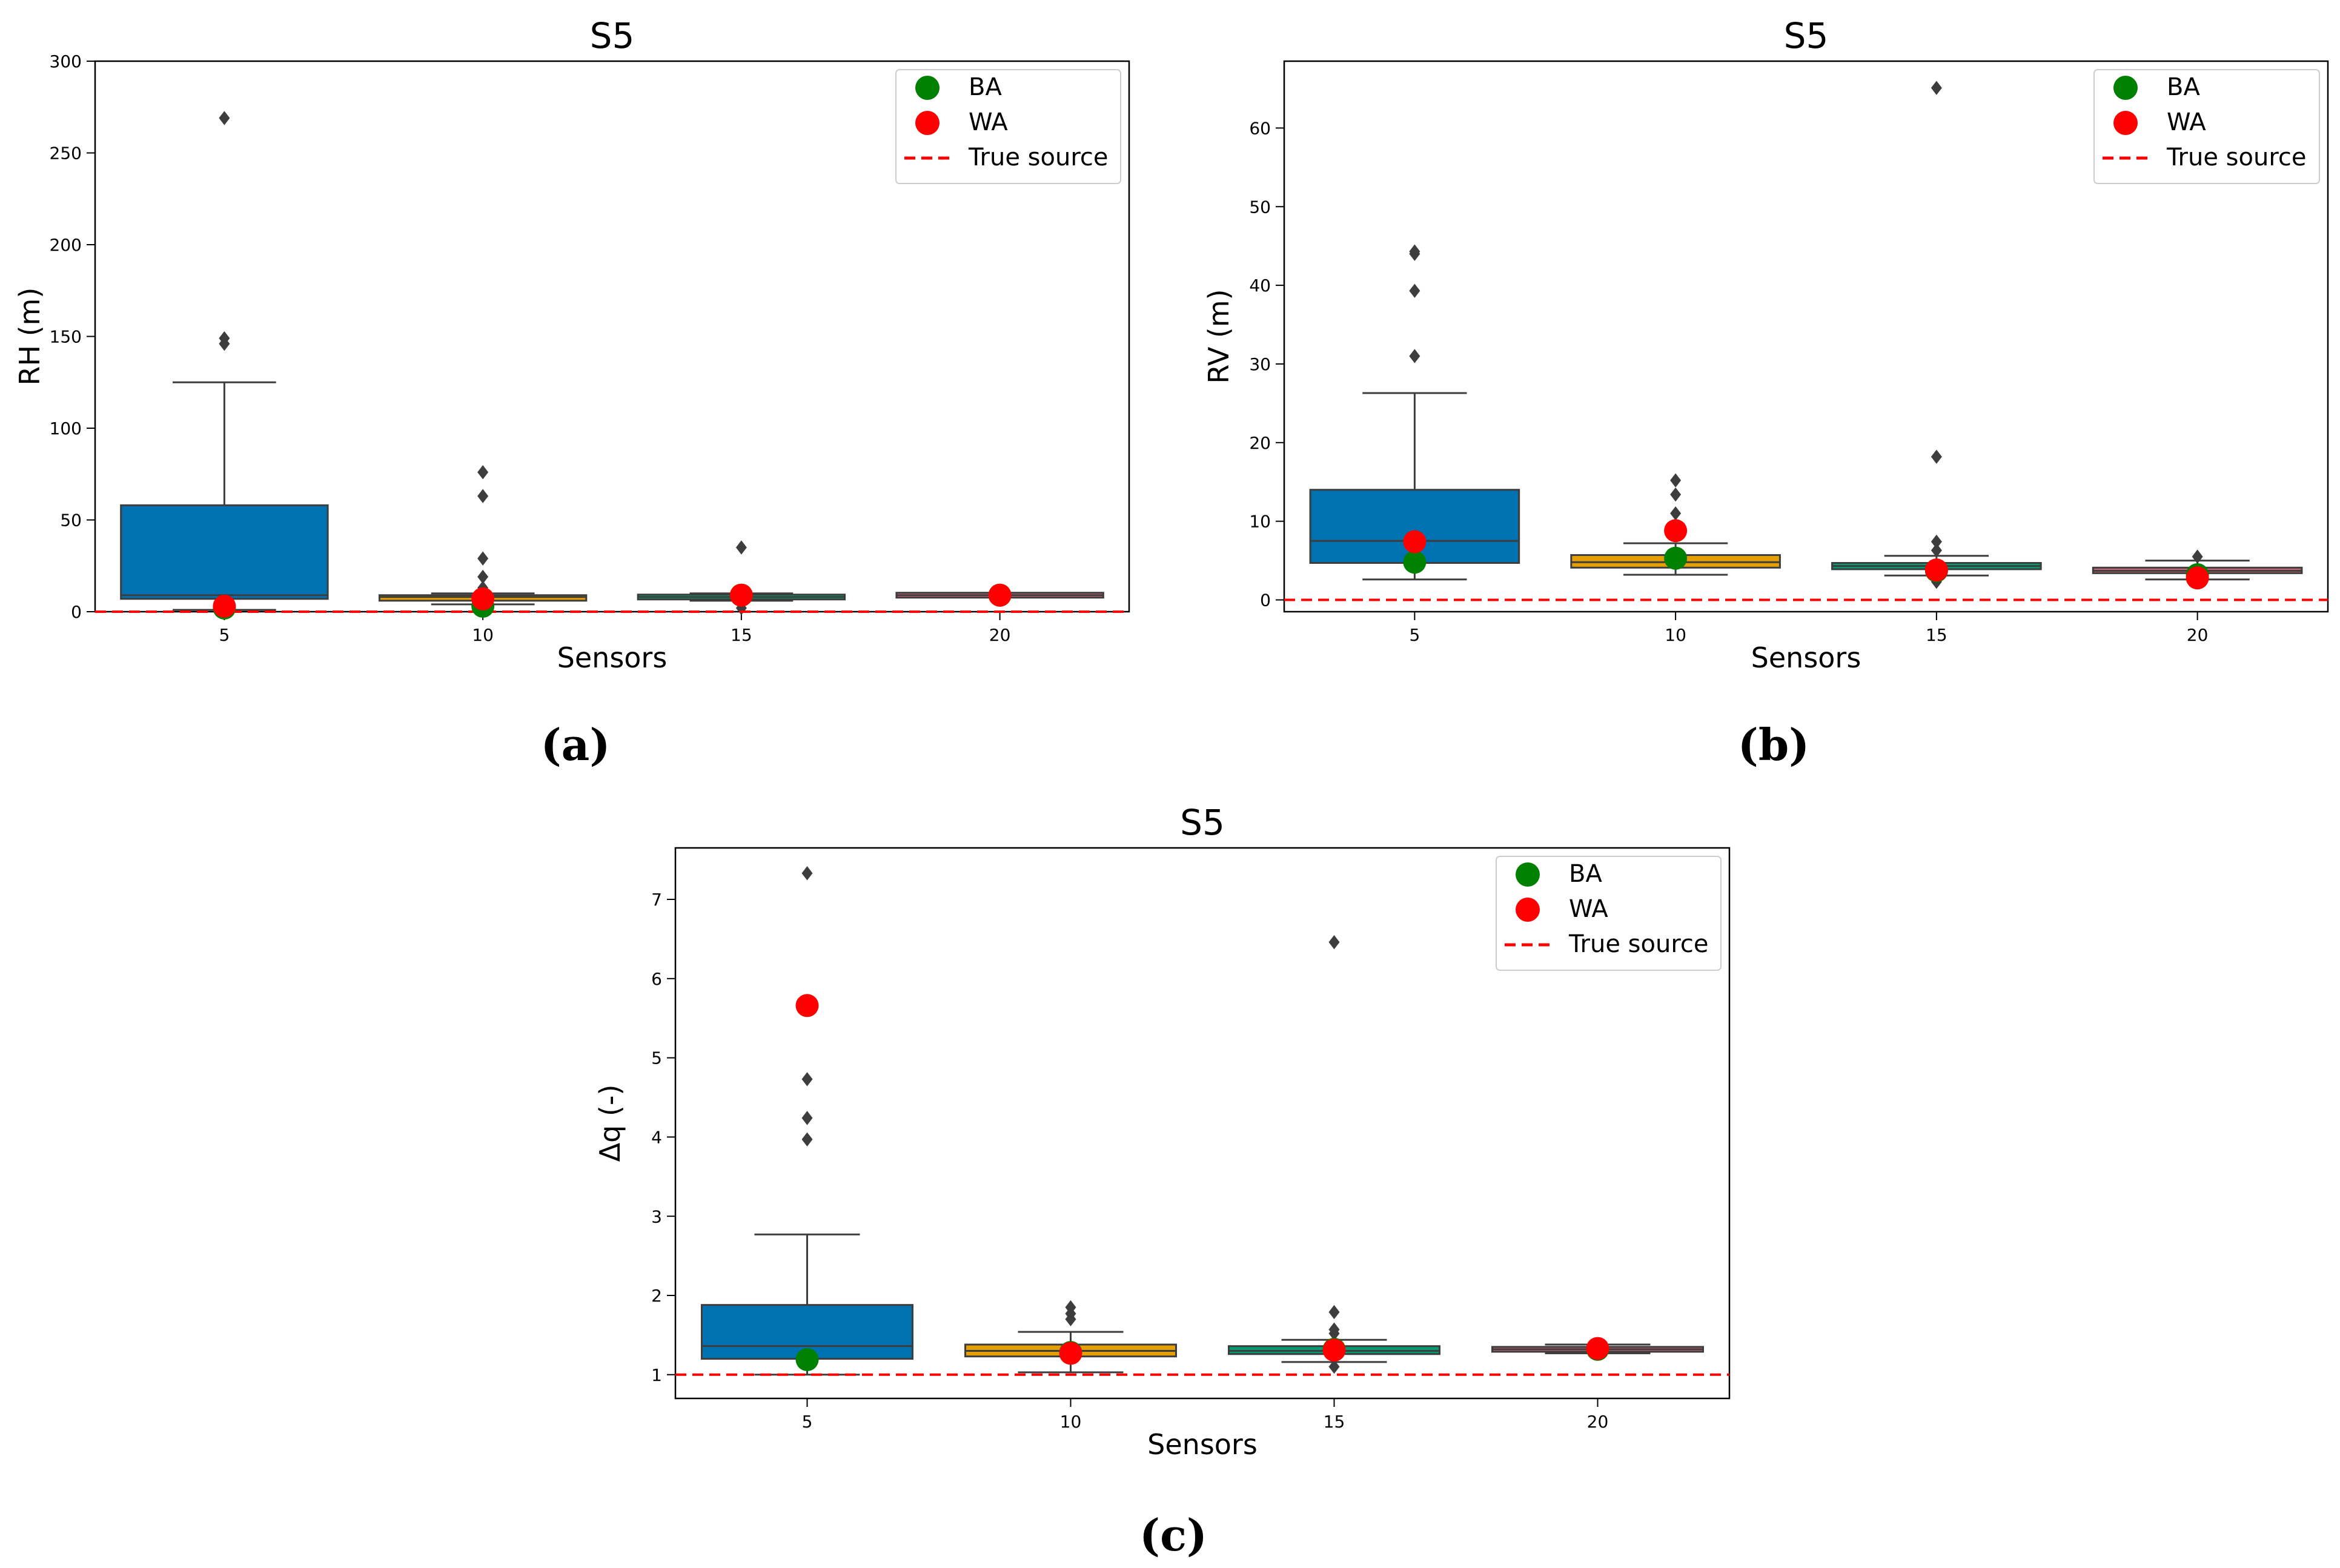 The height and width of the screenshot is (1568, 2340). Describe the element at coordinates (1260, 286) in the screenshot. I see `y-tick-label: 40` at that location.